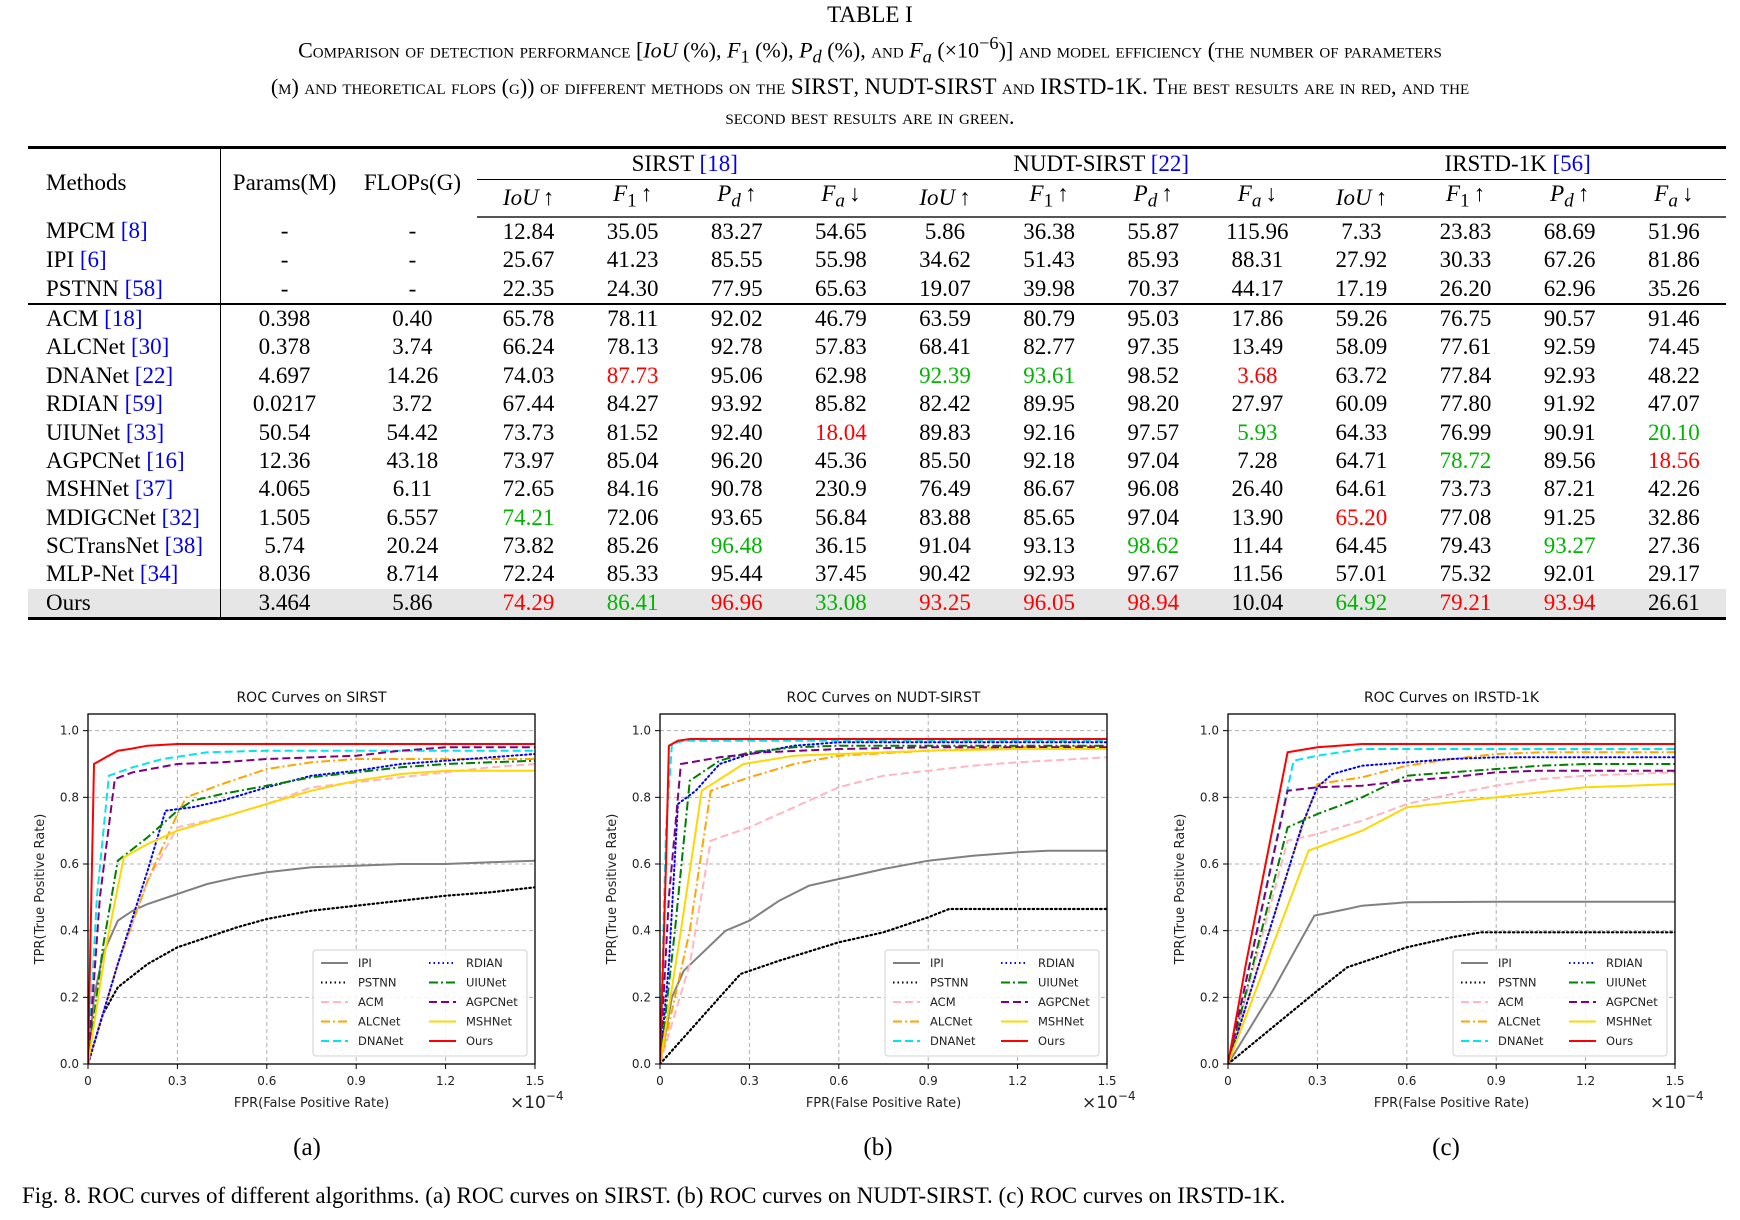  I want to click on metric-value-cell: 63.59, so click(945, 318).